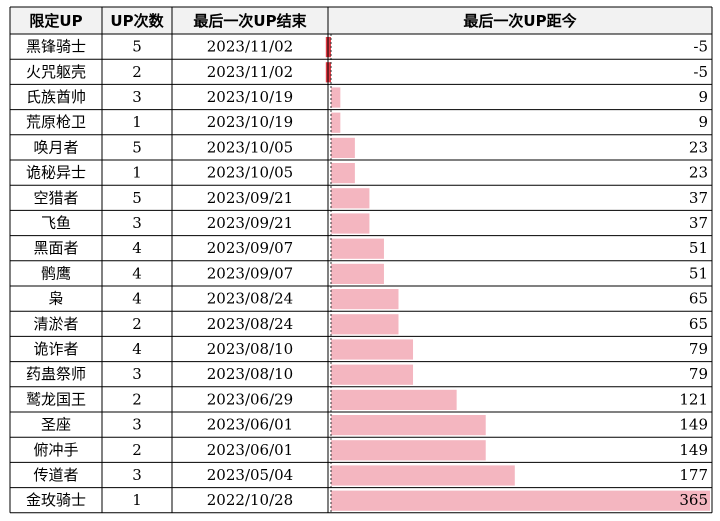 Image resolution: width=720 pixels, height=521 pixels. I want to click on name-cell: 飞鱼, so click(56, 223).